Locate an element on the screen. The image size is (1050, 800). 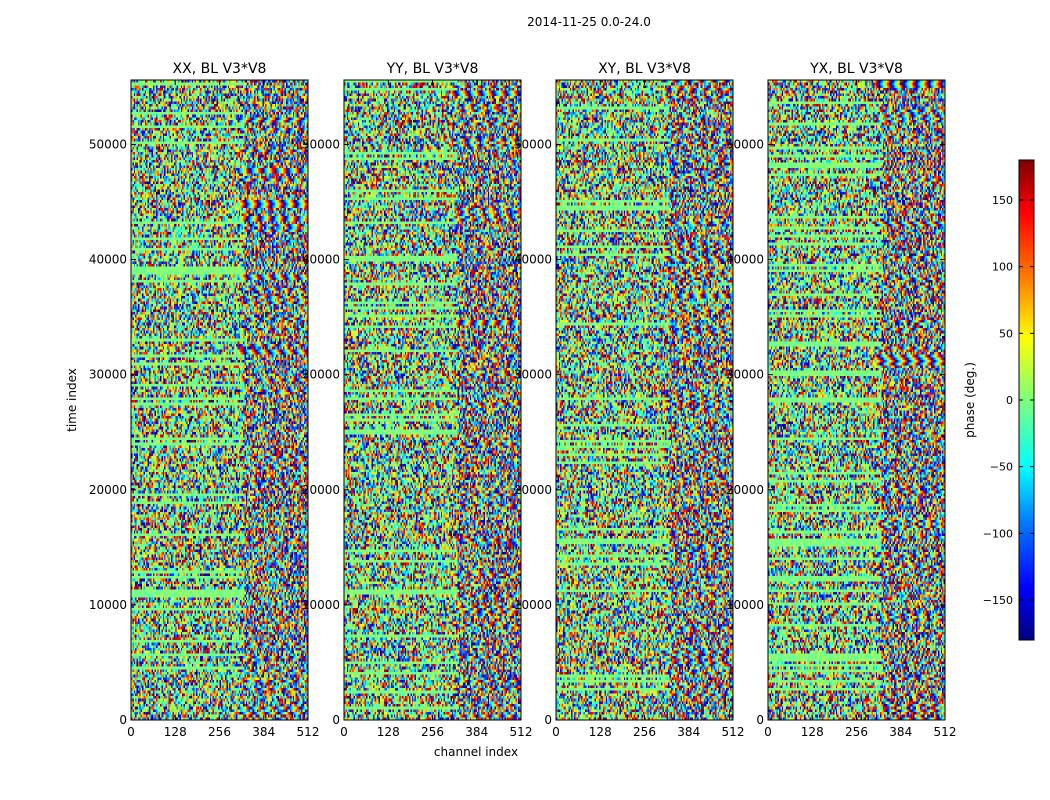
y-axis-label: time index is located at coordinates (72, 400).